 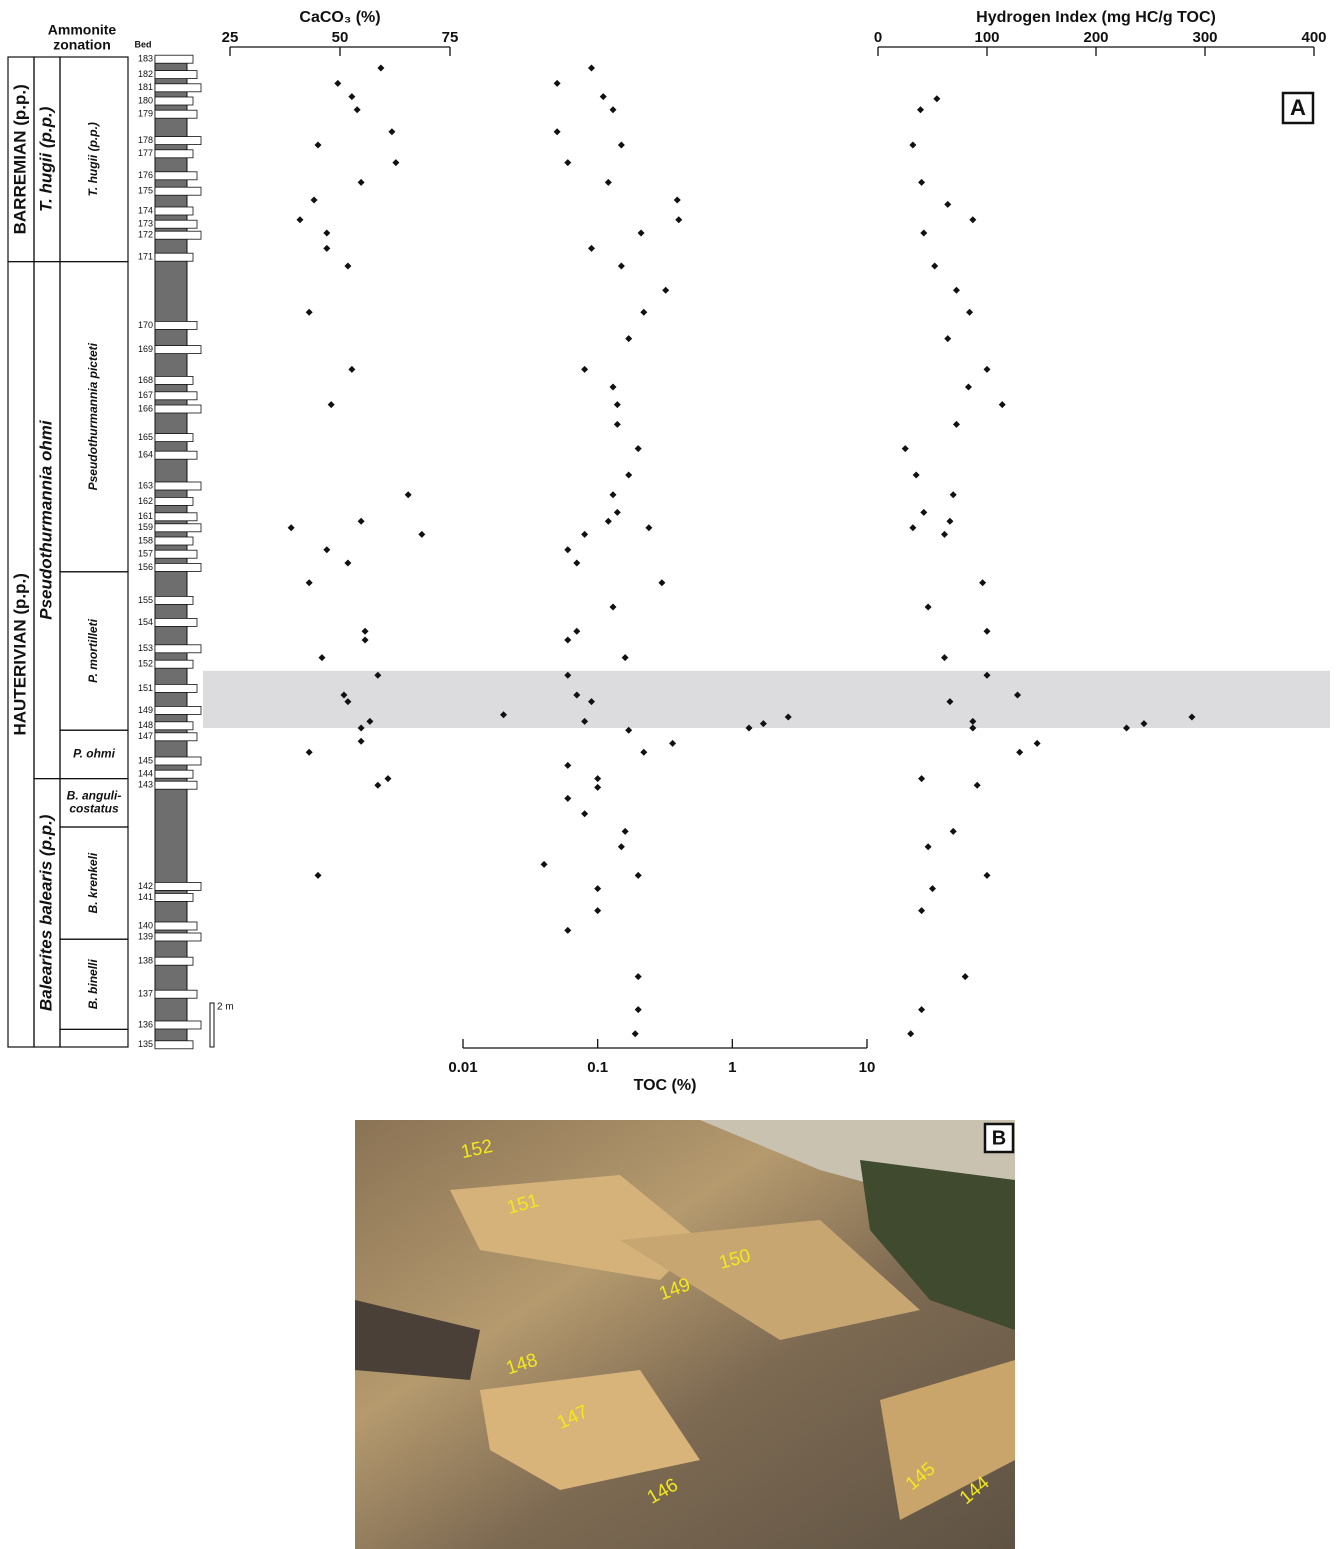 I want to click on chart: 25 50 75 CaCO₃ (%), so click(x=340, y=444).